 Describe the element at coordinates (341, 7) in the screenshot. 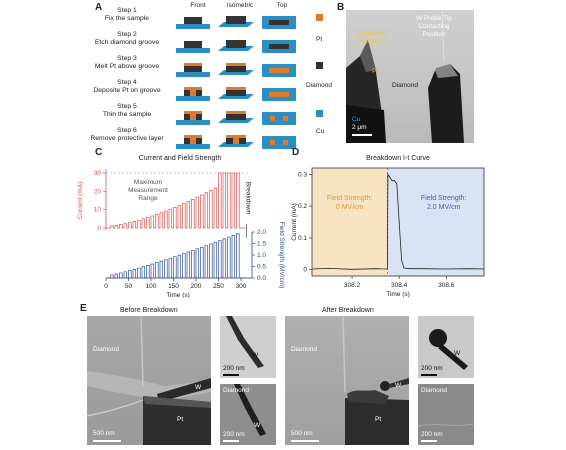

I see `panel-b-letter: B` at that location.